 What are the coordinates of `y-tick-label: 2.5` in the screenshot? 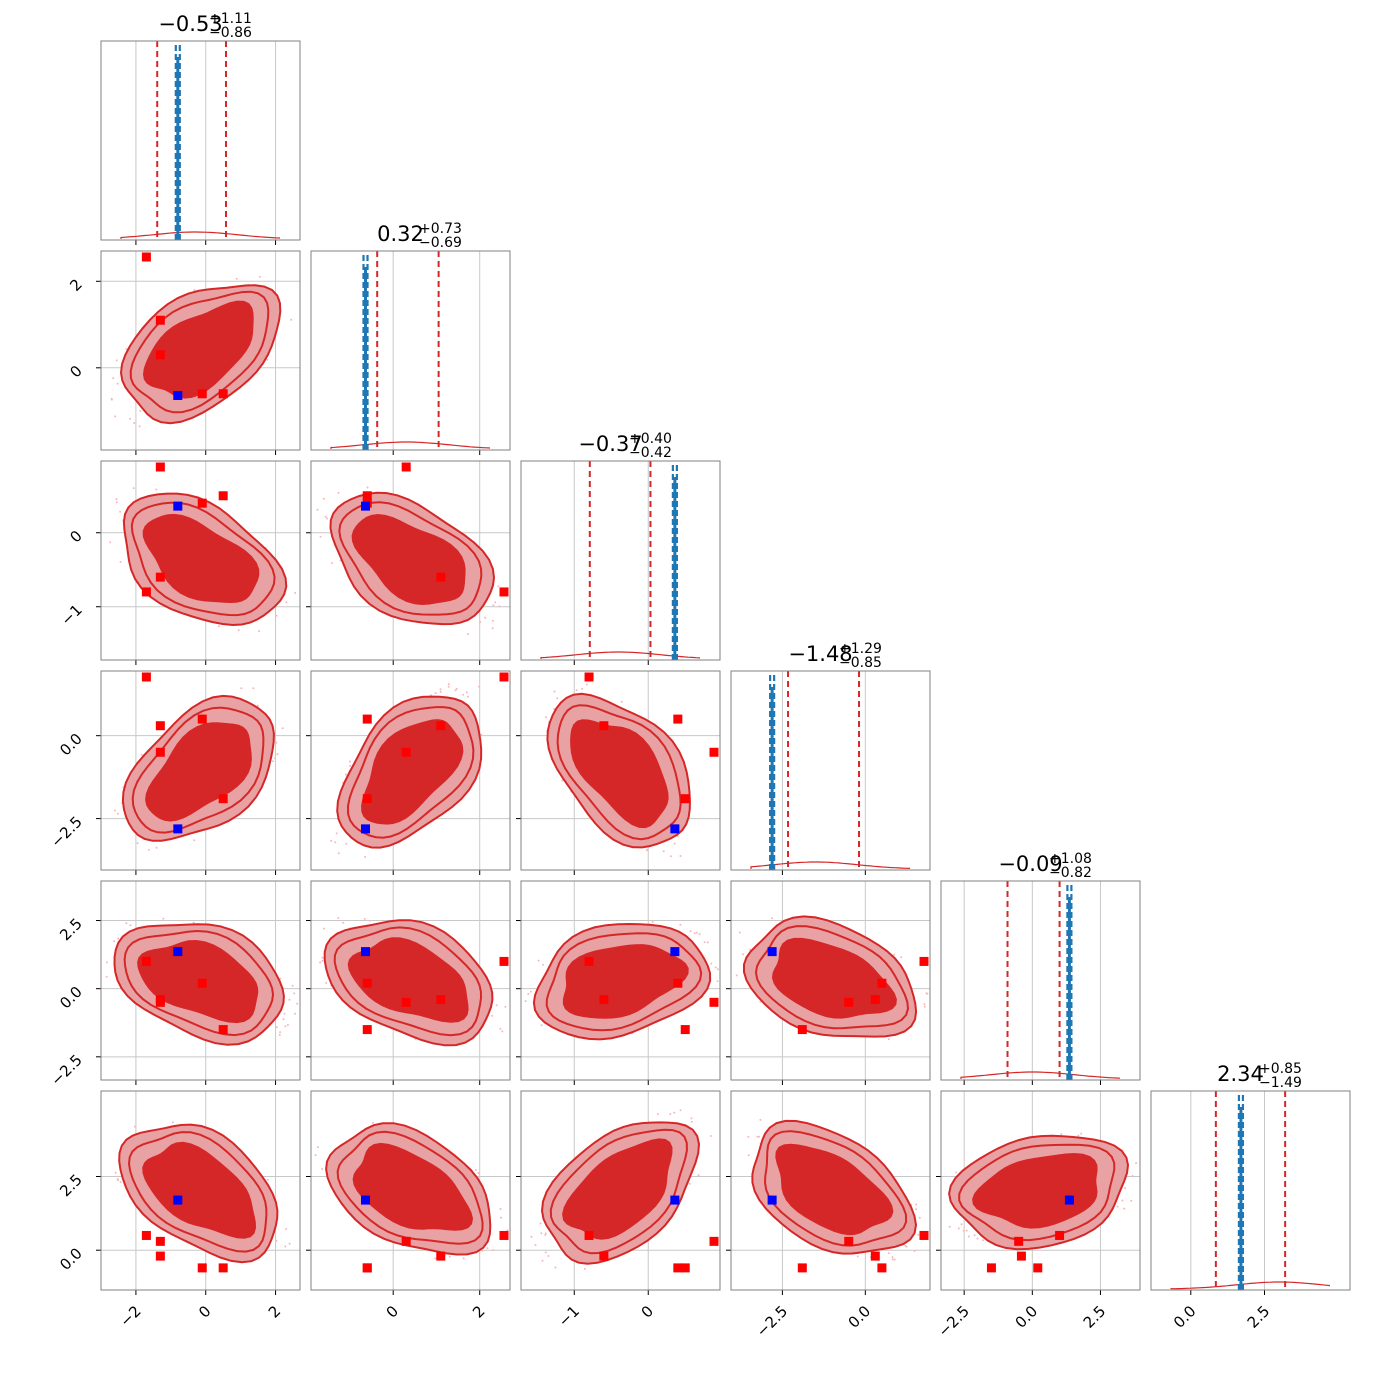 It's located at (71, 930).